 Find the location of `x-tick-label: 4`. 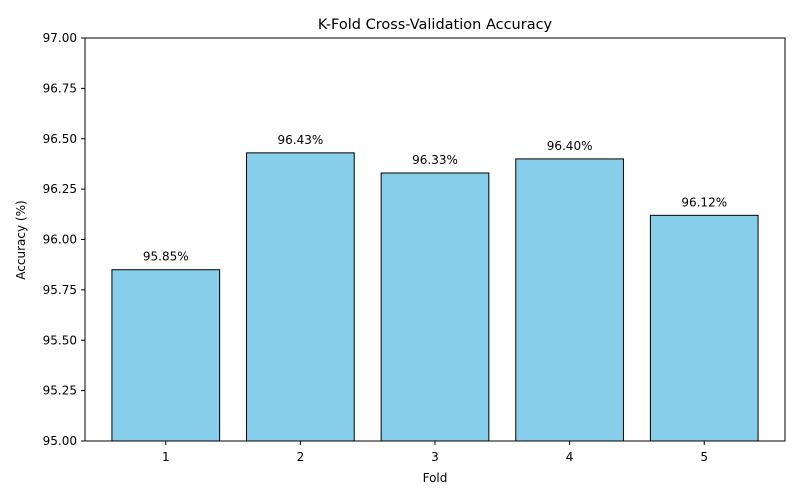

x-tick-label: 4 is located at coordinates (570, 457).